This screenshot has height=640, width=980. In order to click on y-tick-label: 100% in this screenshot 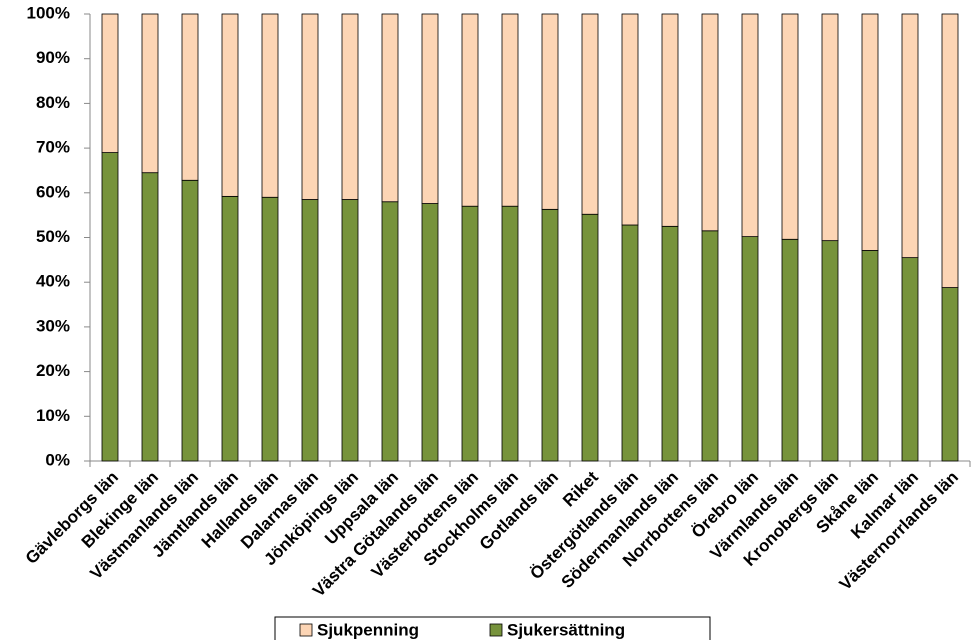, I will do `click(48, 12)`.